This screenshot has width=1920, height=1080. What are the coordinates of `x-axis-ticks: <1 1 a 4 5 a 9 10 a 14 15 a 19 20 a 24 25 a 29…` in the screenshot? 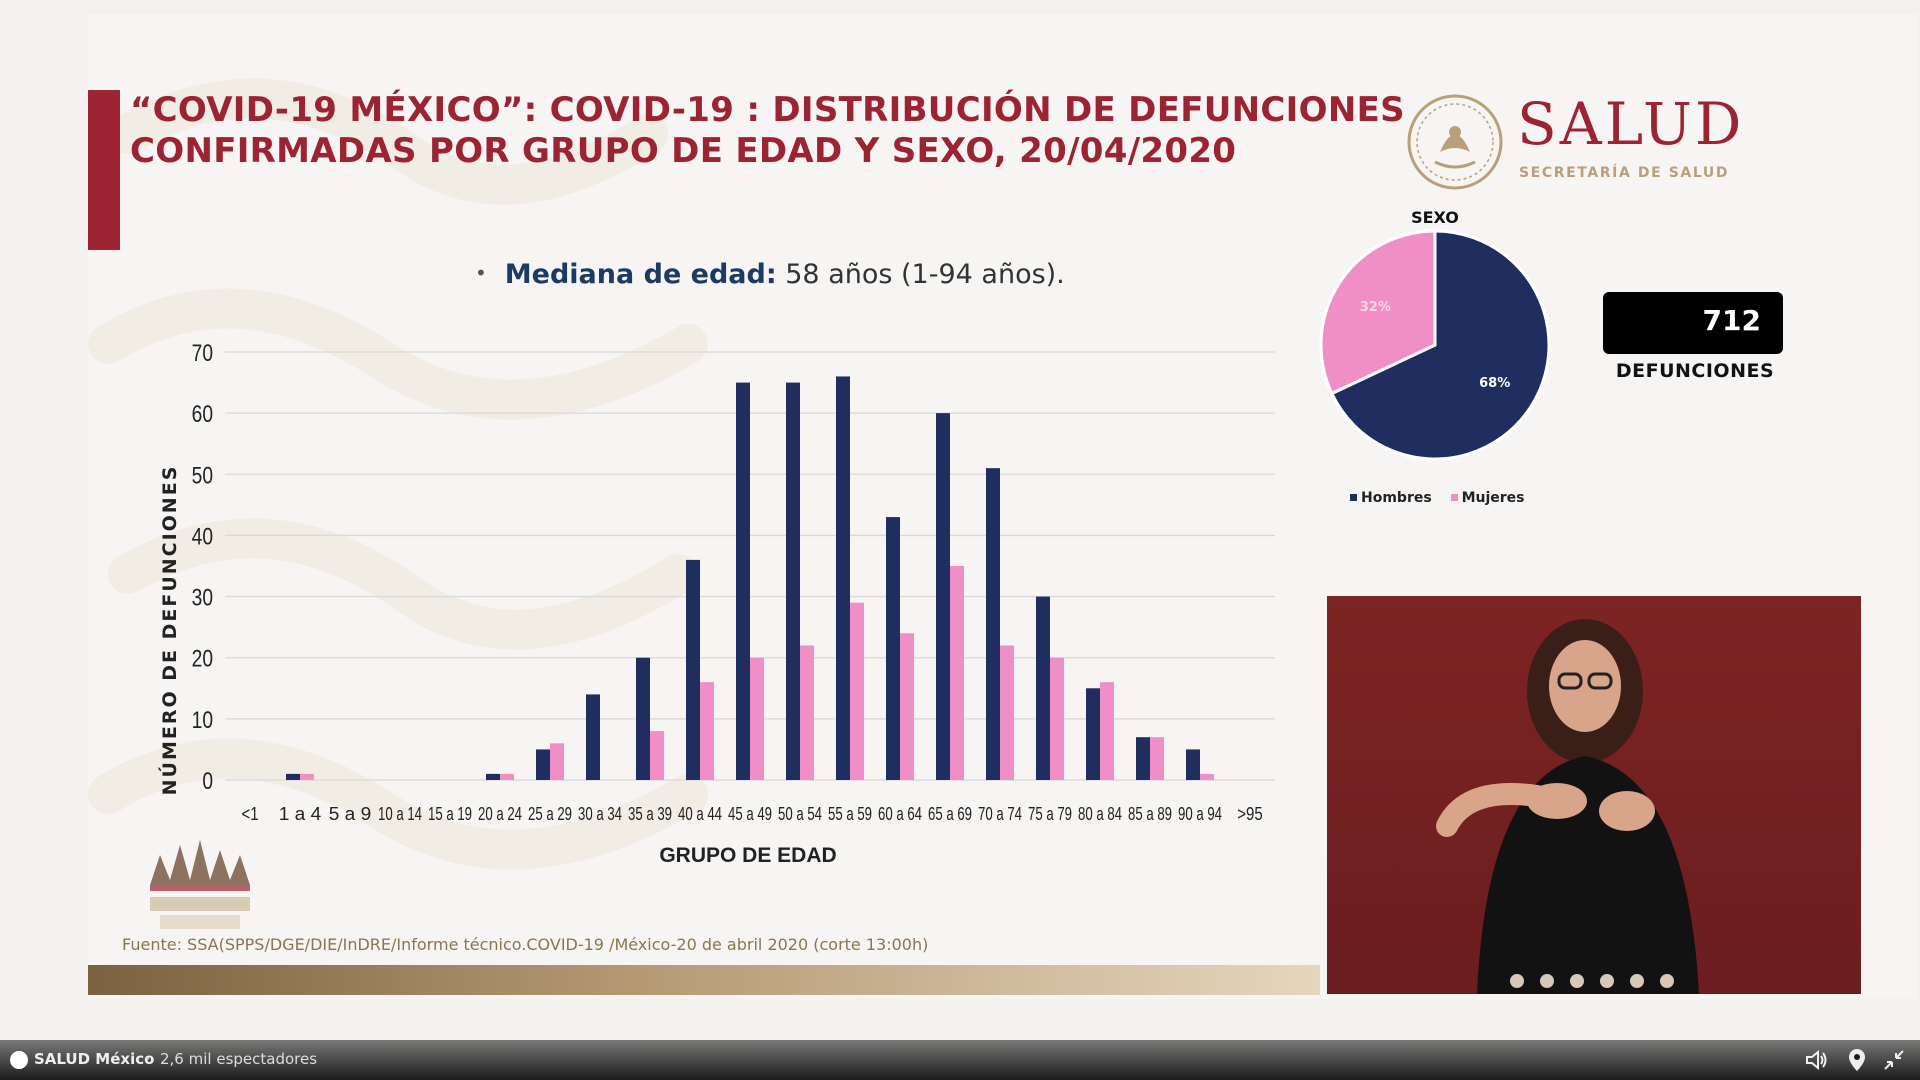 It's located at (752, 814).